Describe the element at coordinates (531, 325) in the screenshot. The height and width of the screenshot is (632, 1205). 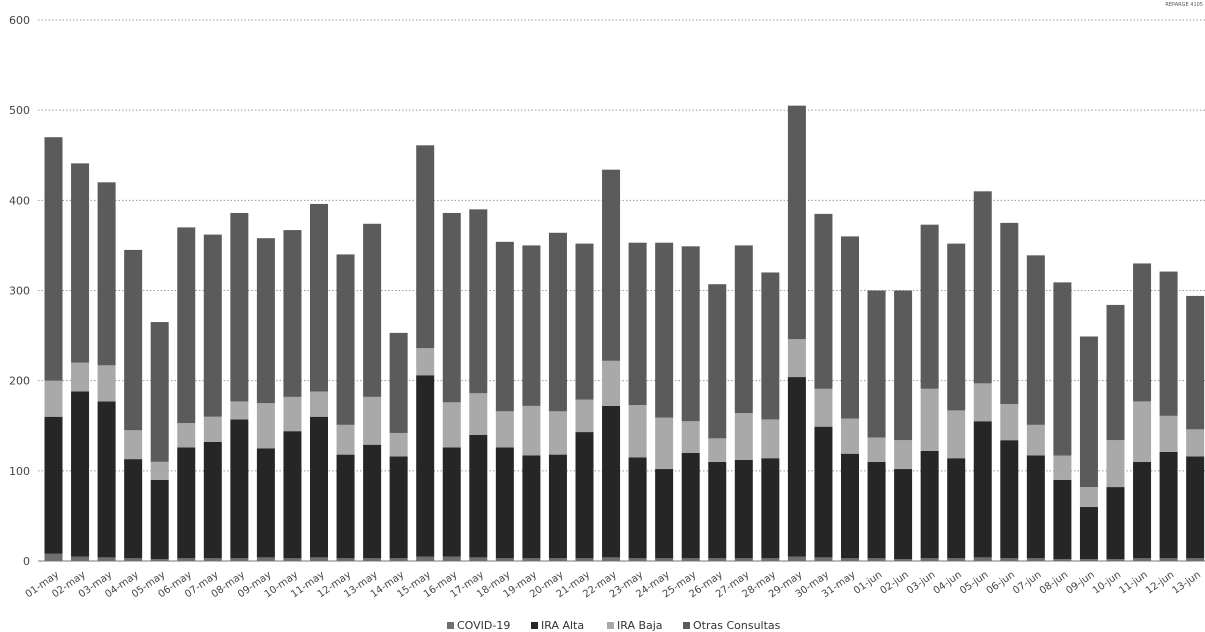
I see `bar-otras-consultas-19-may` at that location.